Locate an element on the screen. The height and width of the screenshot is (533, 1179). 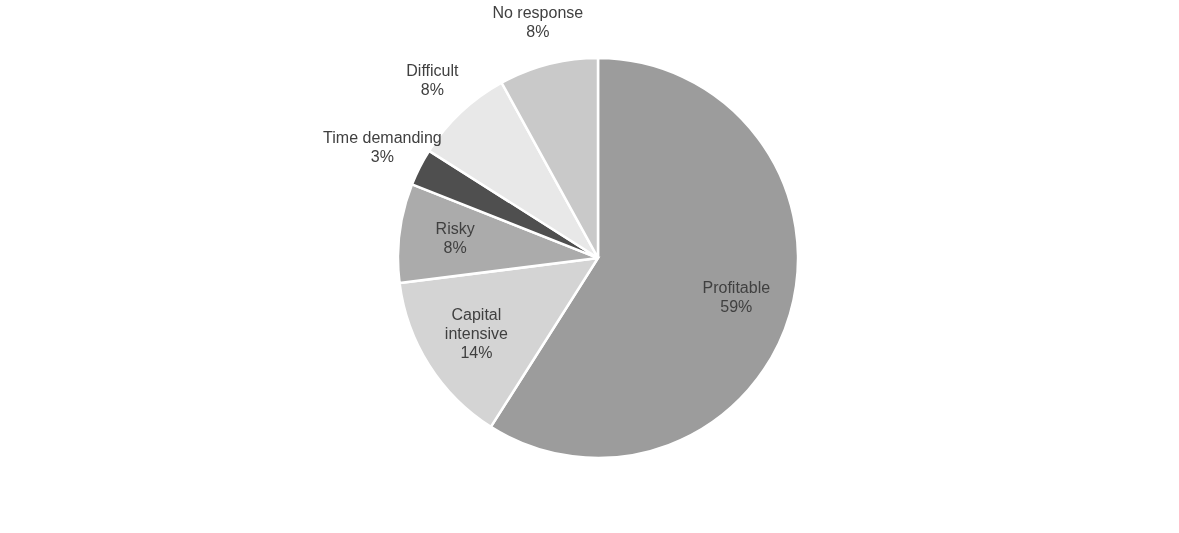
slice-label: No response is located at coordinates (538, 13).